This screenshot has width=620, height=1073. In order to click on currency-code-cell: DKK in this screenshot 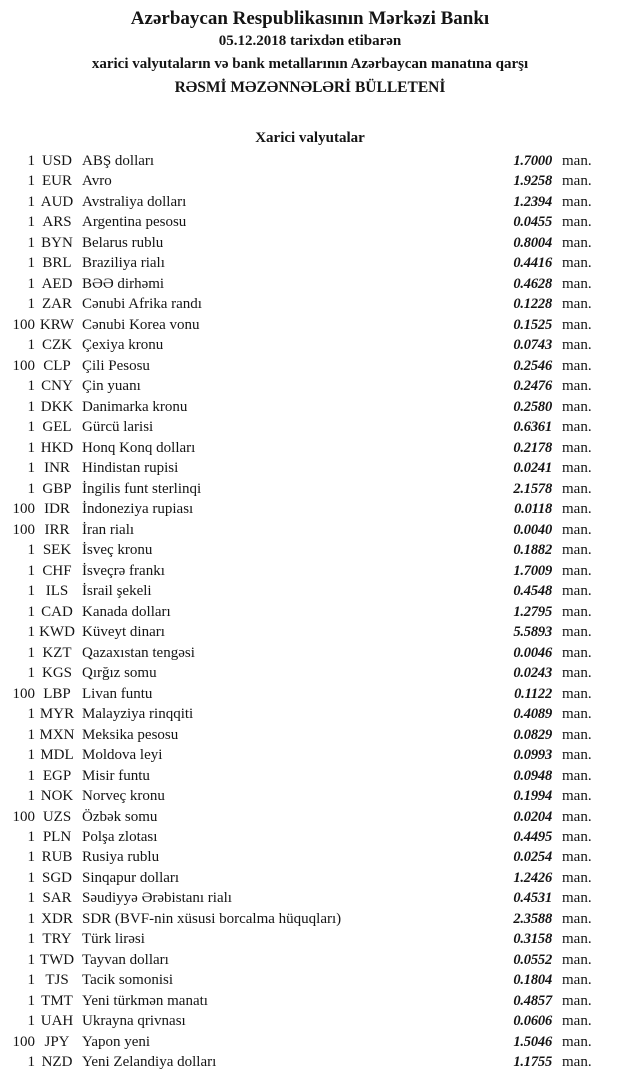, I will do `click(57, 406)`.